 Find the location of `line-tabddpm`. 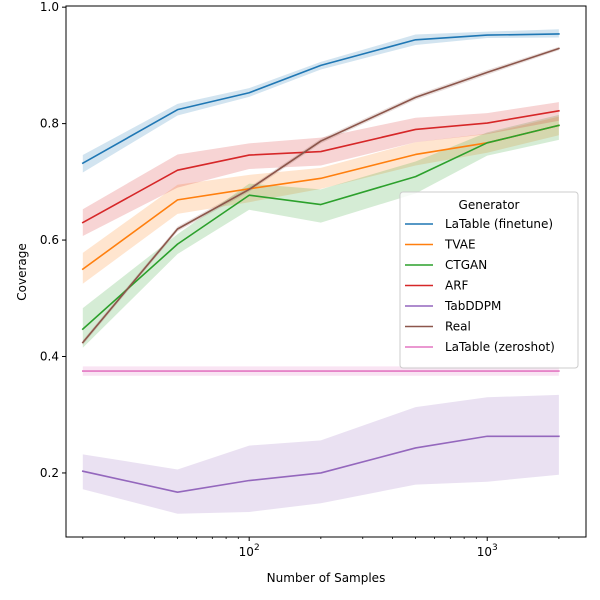

line-tabddpm is located at coordinates (320, 464).